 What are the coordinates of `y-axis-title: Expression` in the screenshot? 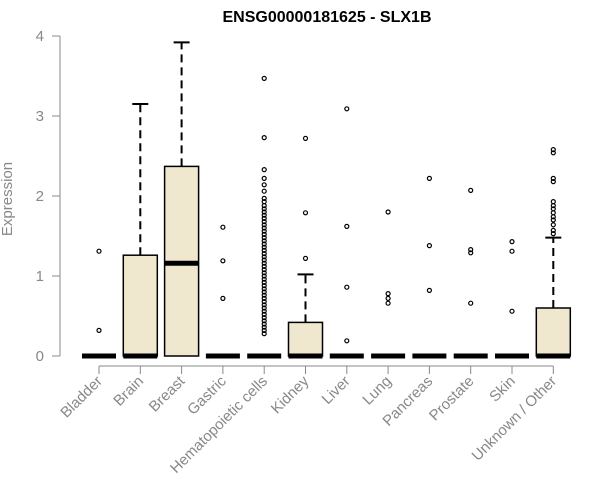 It's located at (8, 199).